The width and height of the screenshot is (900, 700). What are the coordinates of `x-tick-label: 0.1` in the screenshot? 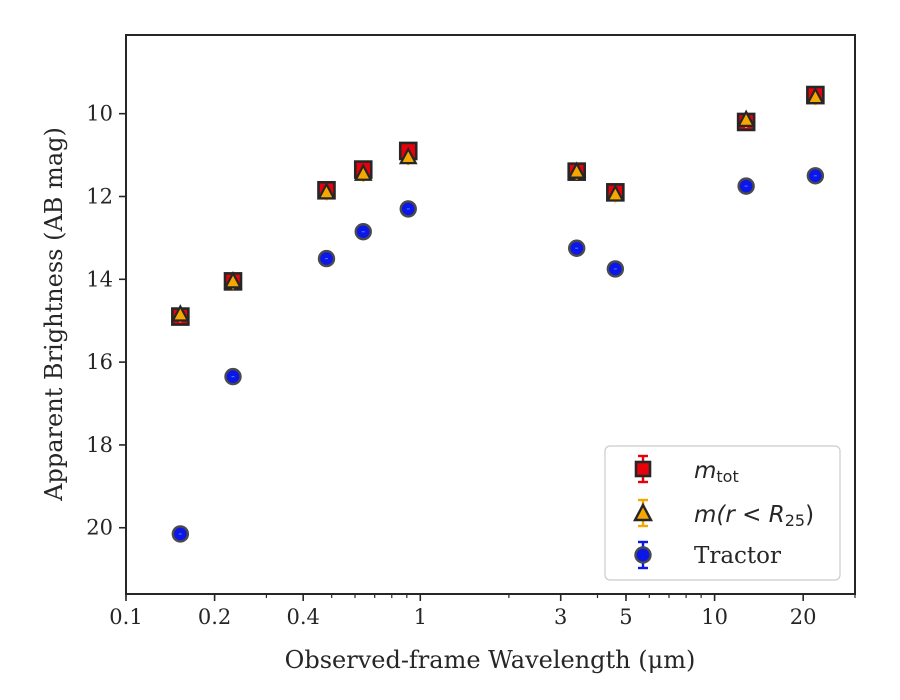 It's located at (125, 617).